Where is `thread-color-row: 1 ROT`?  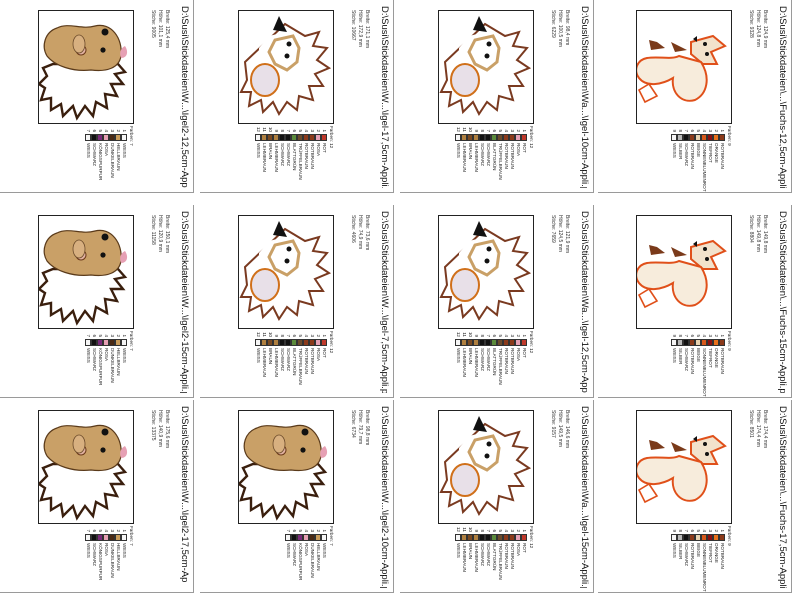
thread-color-row: 1 ROT is located at coordinates (324, 158).